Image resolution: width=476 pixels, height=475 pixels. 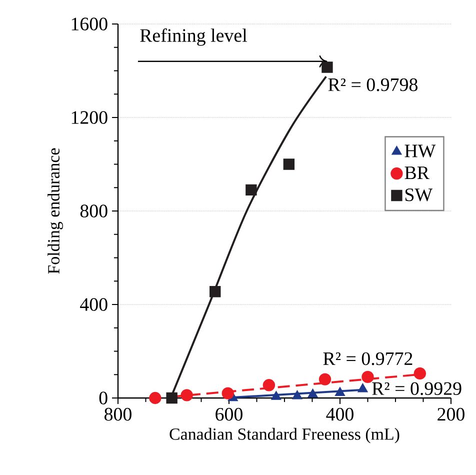 I want to click on legend-label: SW, so click(x=419, y=195).